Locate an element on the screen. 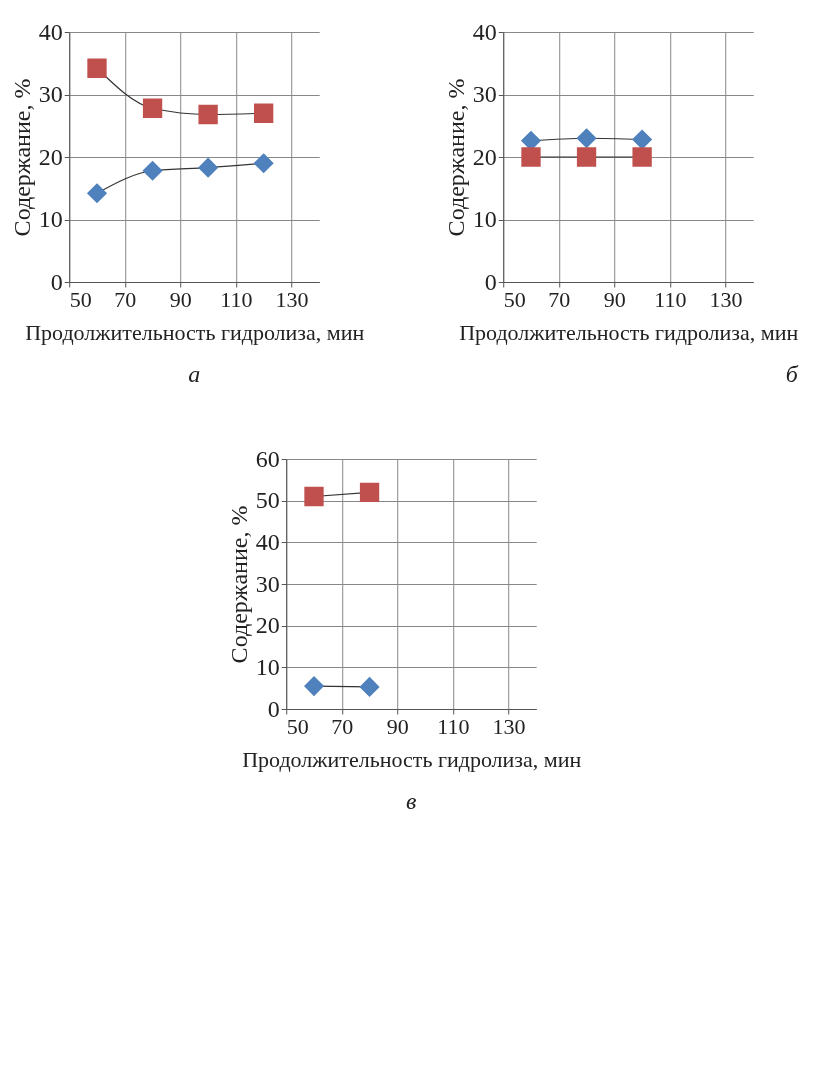 This screenshot has height=1068, width=815. y-tick-label: 60 is located at coordinates (267, 458).